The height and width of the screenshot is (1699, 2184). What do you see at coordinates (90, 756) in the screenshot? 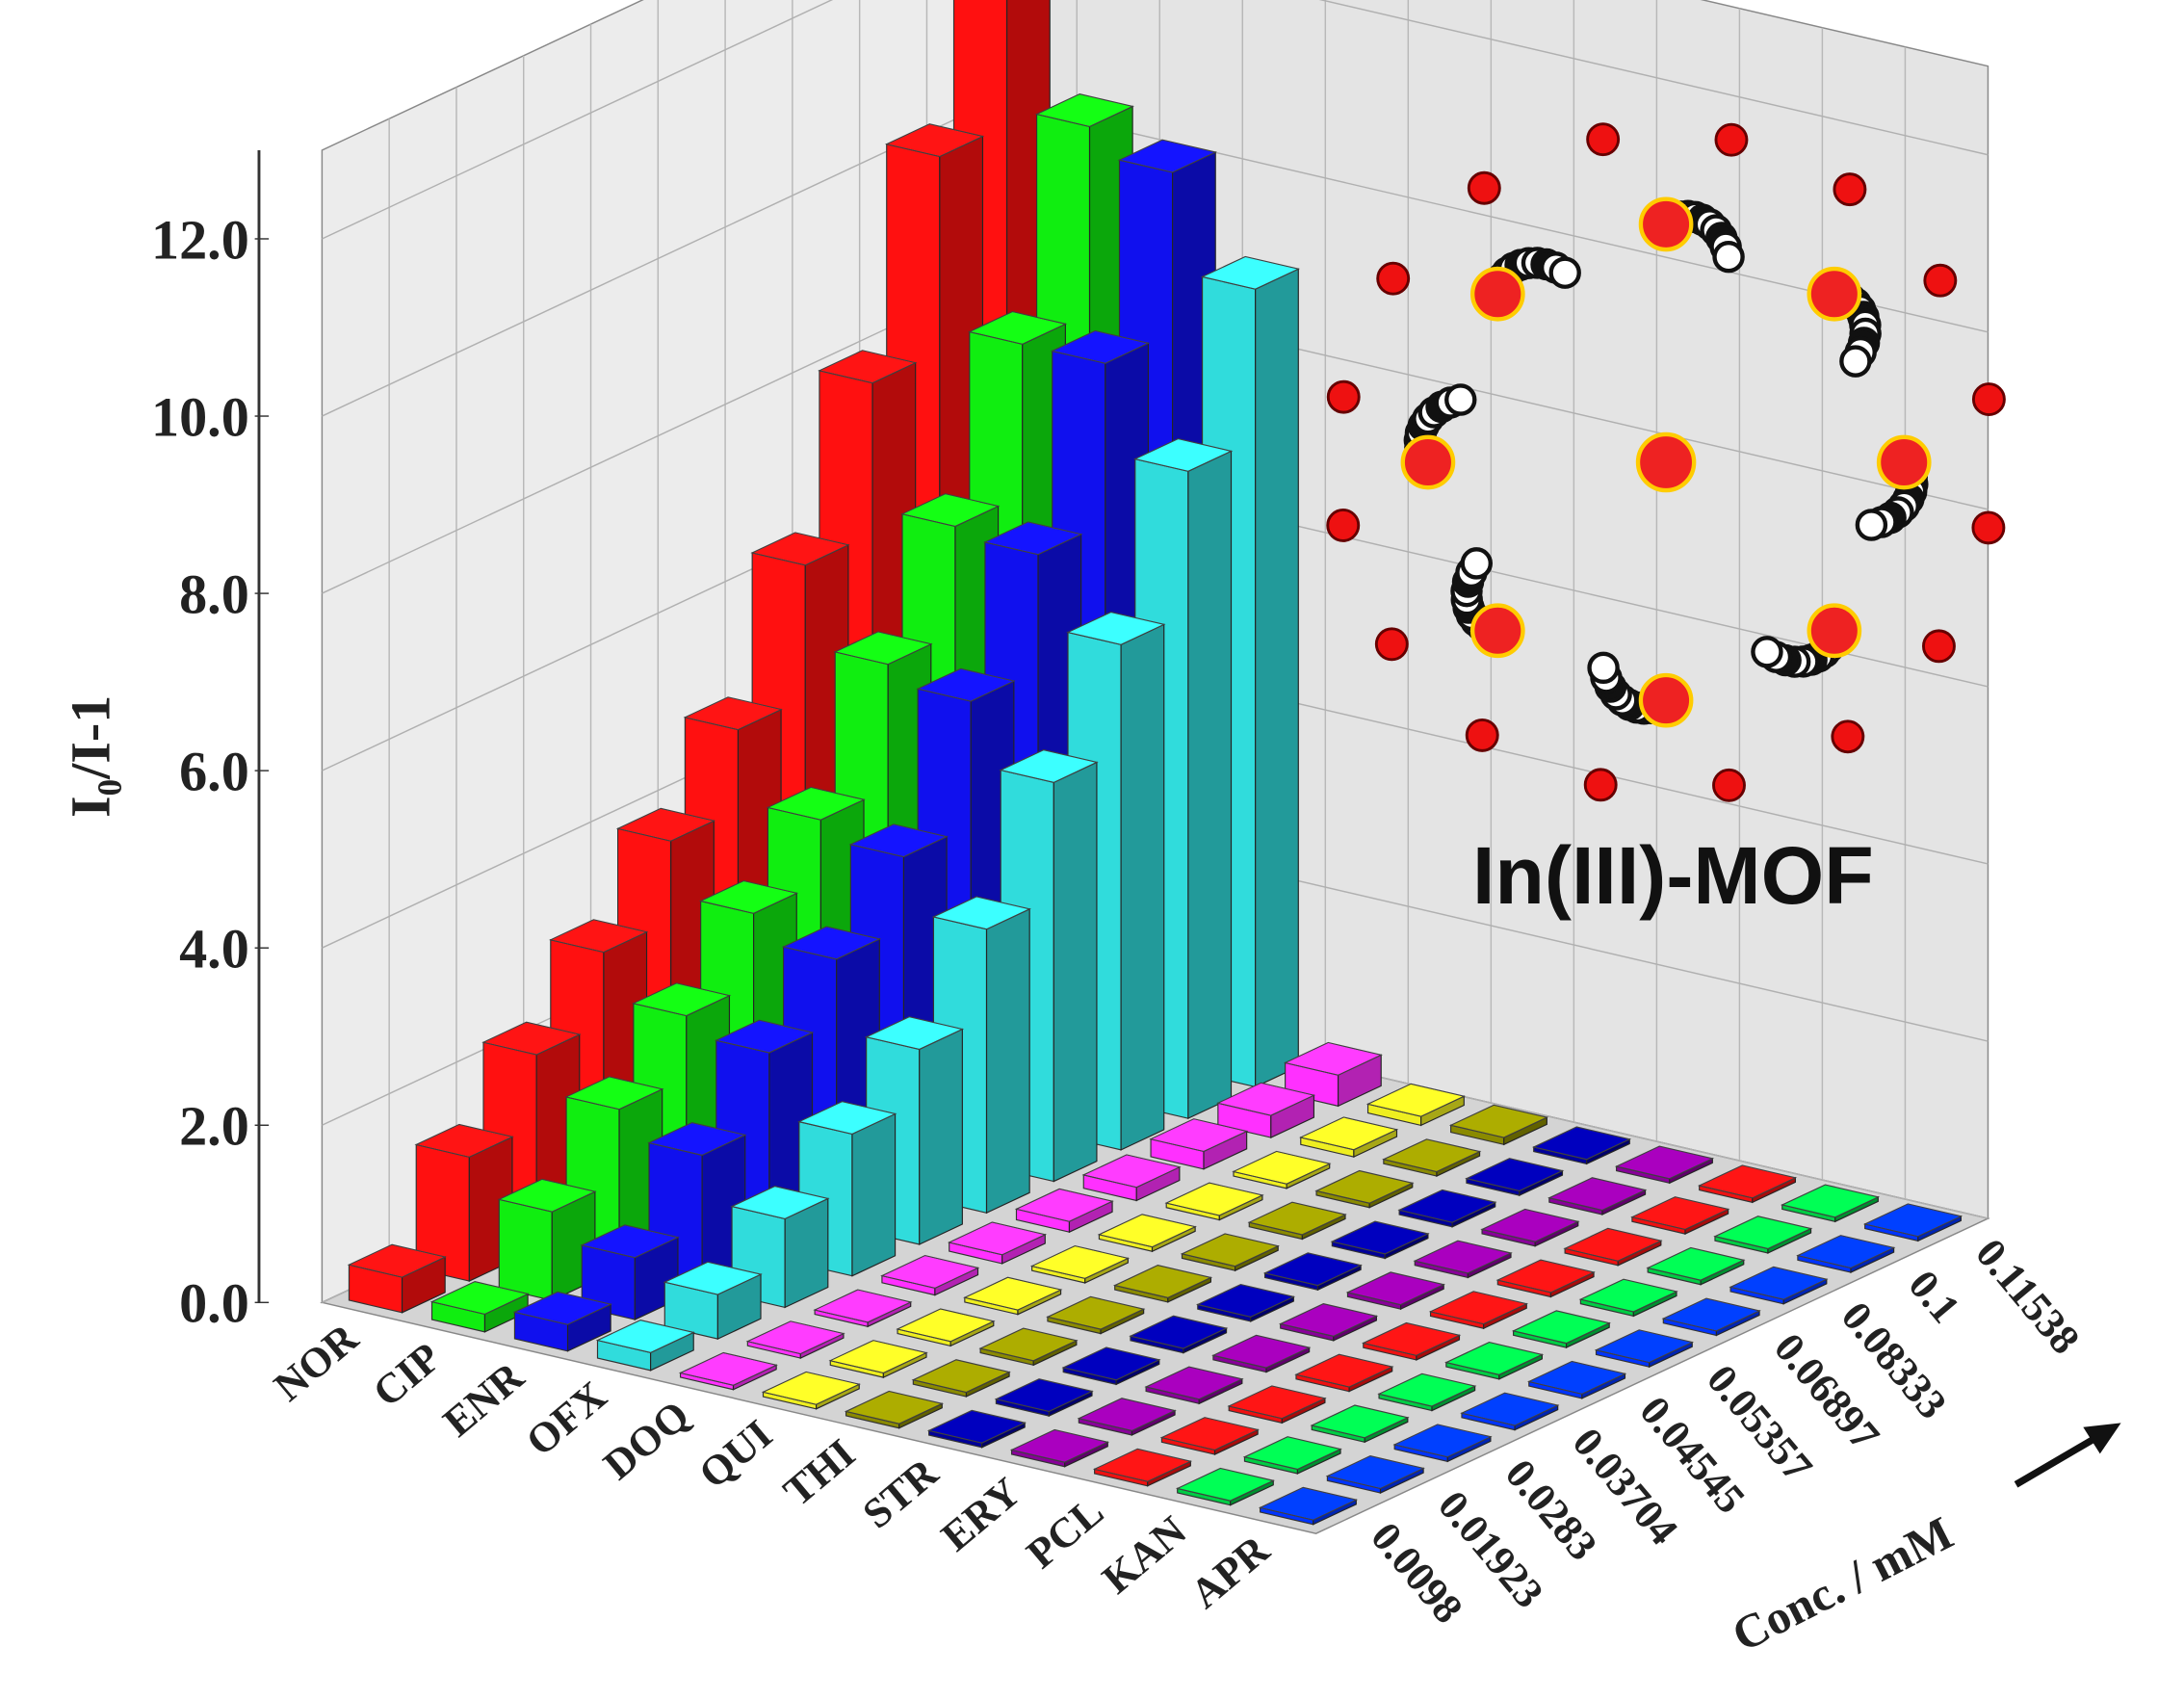
I see `y-axis-title: I₀/I-1` at bounding box center [90, 756].